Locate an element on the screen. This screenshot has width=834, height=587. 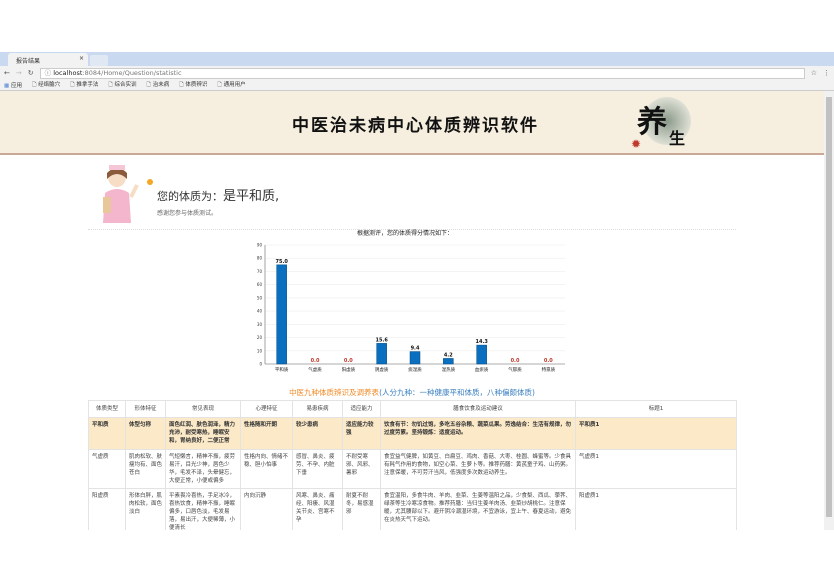
data-label: 9.4 is located at coordinates (415, 349).